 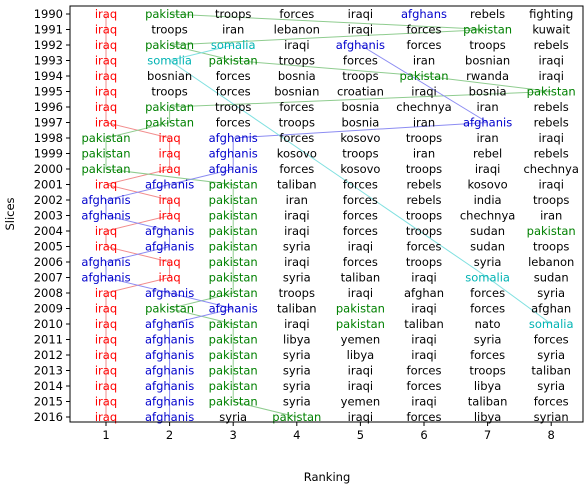 I want to click on iraq-connector, so click(x=137, y=176).